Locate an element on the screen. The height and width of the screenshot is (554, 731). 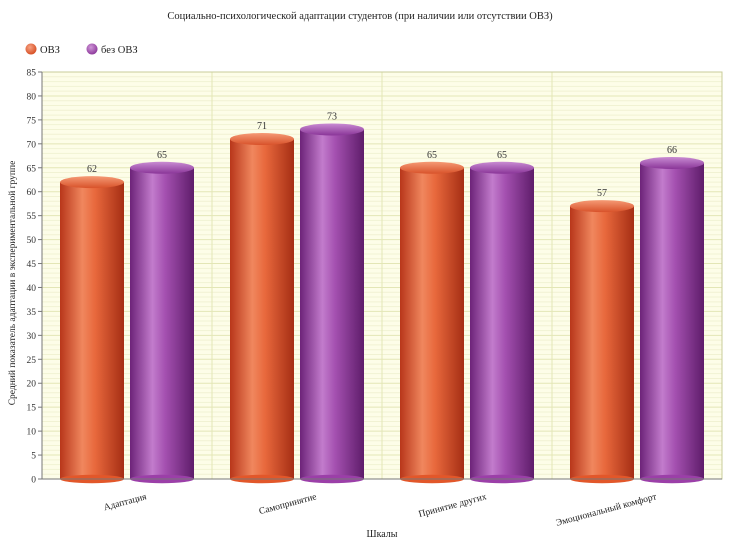
x-tick-label: Адаптация is located at coordinates (126, 502).